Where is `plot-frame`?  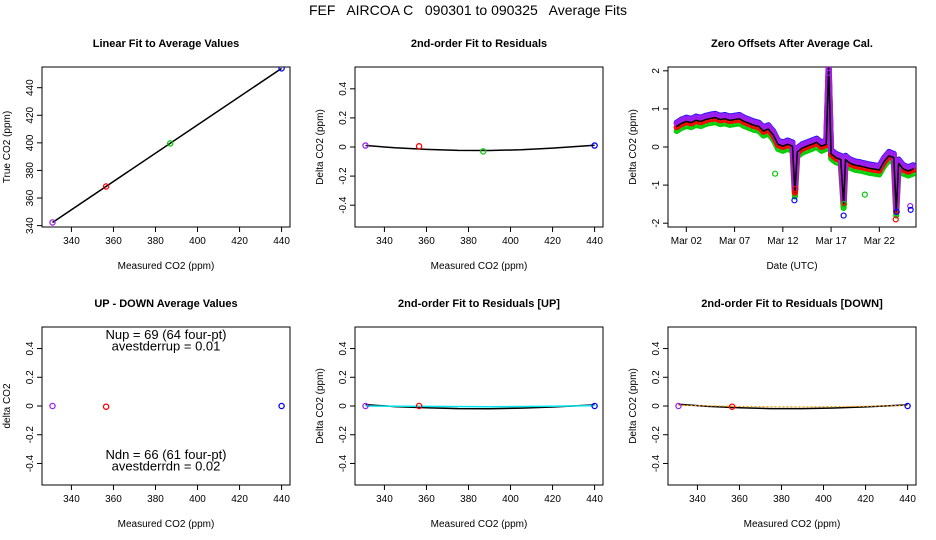
plot-frame is located at coordinates (166, 147).